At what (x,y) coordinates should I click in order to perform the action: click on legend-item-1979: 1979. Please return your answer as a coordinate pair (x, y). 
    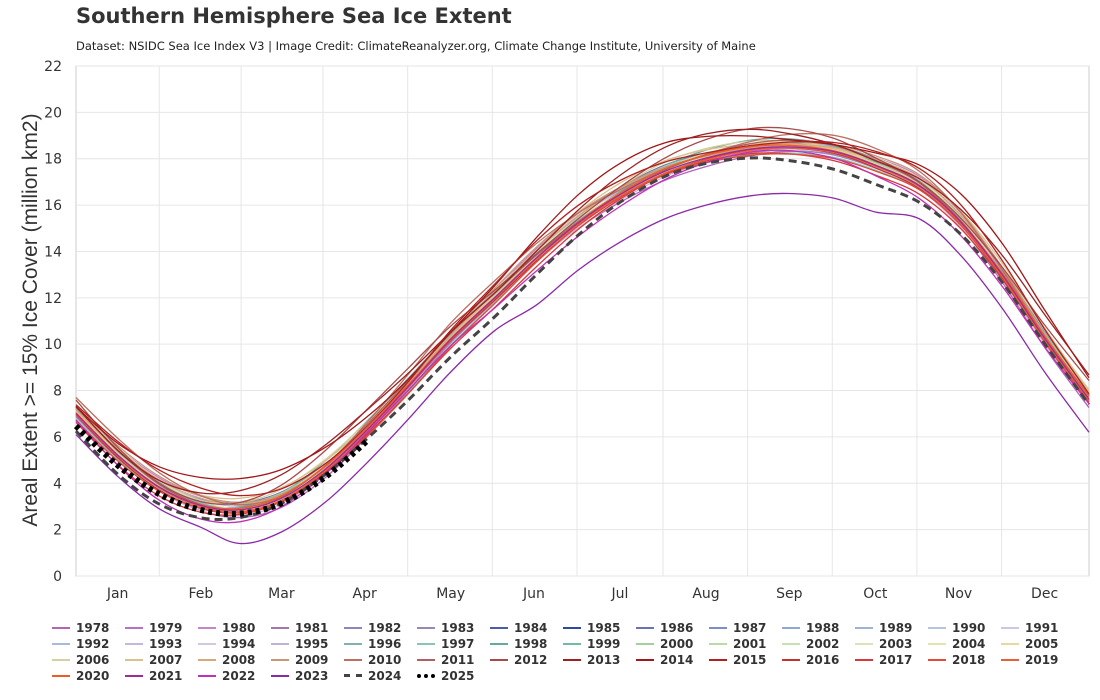
    Looking at the image, I should click on (161, 627).